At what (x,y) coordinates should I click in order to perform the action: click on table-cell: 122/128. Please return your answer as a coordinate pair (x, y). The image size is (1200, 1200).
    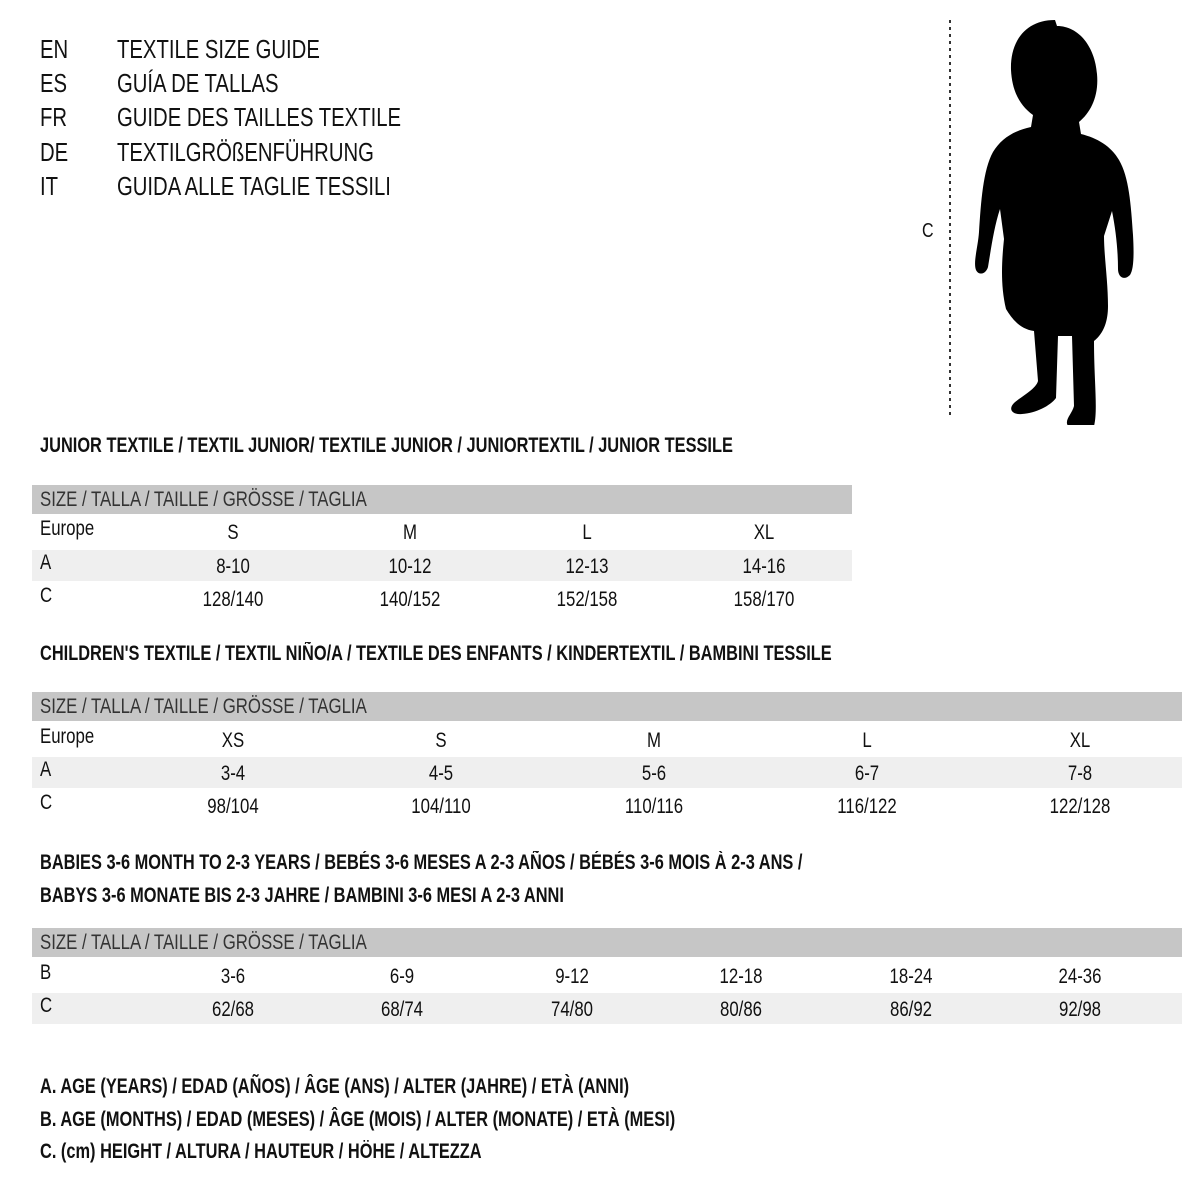
    Looking at the image, I should click on (1080, 806).